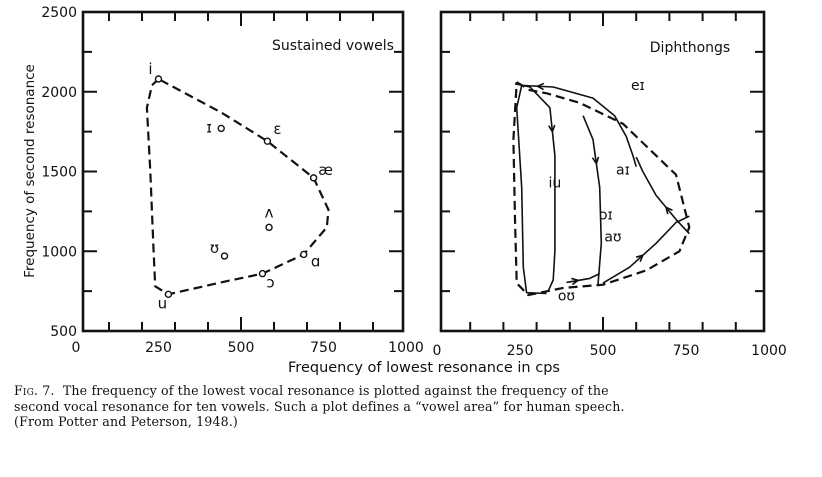 The height and width of the screenshot is (477, 822). I want to click on diphthong-arrow-eɪ, so click(540, 86).